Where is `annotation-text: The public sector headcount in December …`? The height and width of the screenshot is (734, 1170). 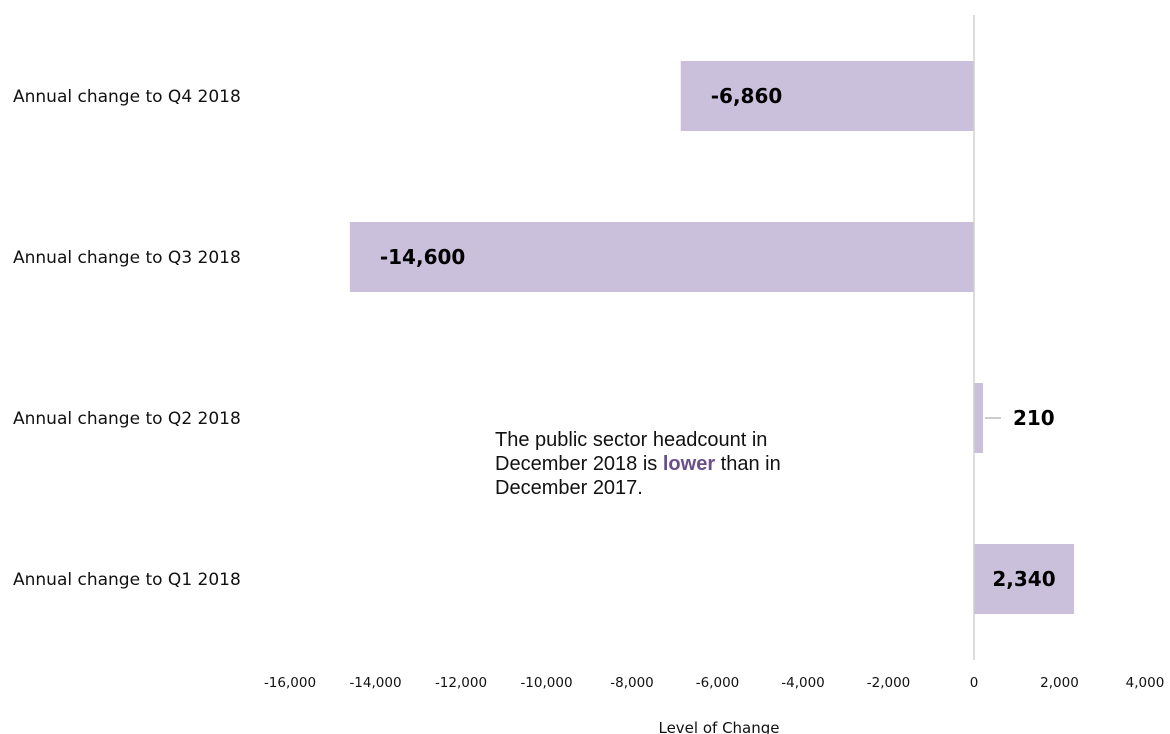 annotation-text: The public sector headcount in December … is located at coordinates (665, 464).